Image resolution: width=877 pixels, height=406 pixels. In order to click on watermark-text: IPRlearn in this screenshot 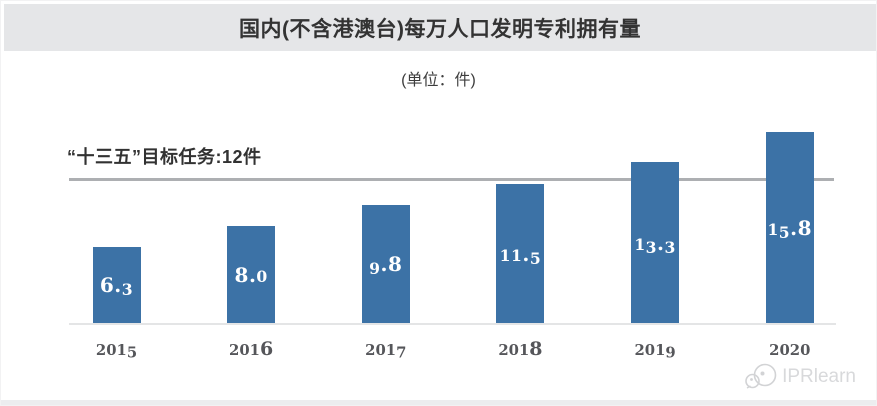, I will do `click(819, 376)`.